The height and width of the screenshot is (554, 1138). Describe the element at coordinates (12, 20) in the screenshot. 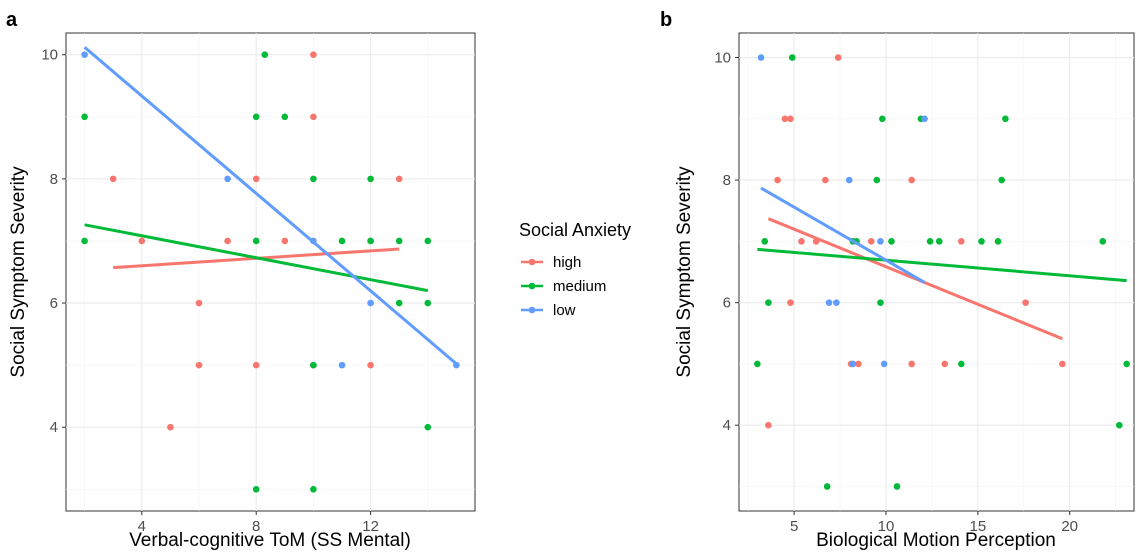

I see `panel-a-tag: a` at that location.